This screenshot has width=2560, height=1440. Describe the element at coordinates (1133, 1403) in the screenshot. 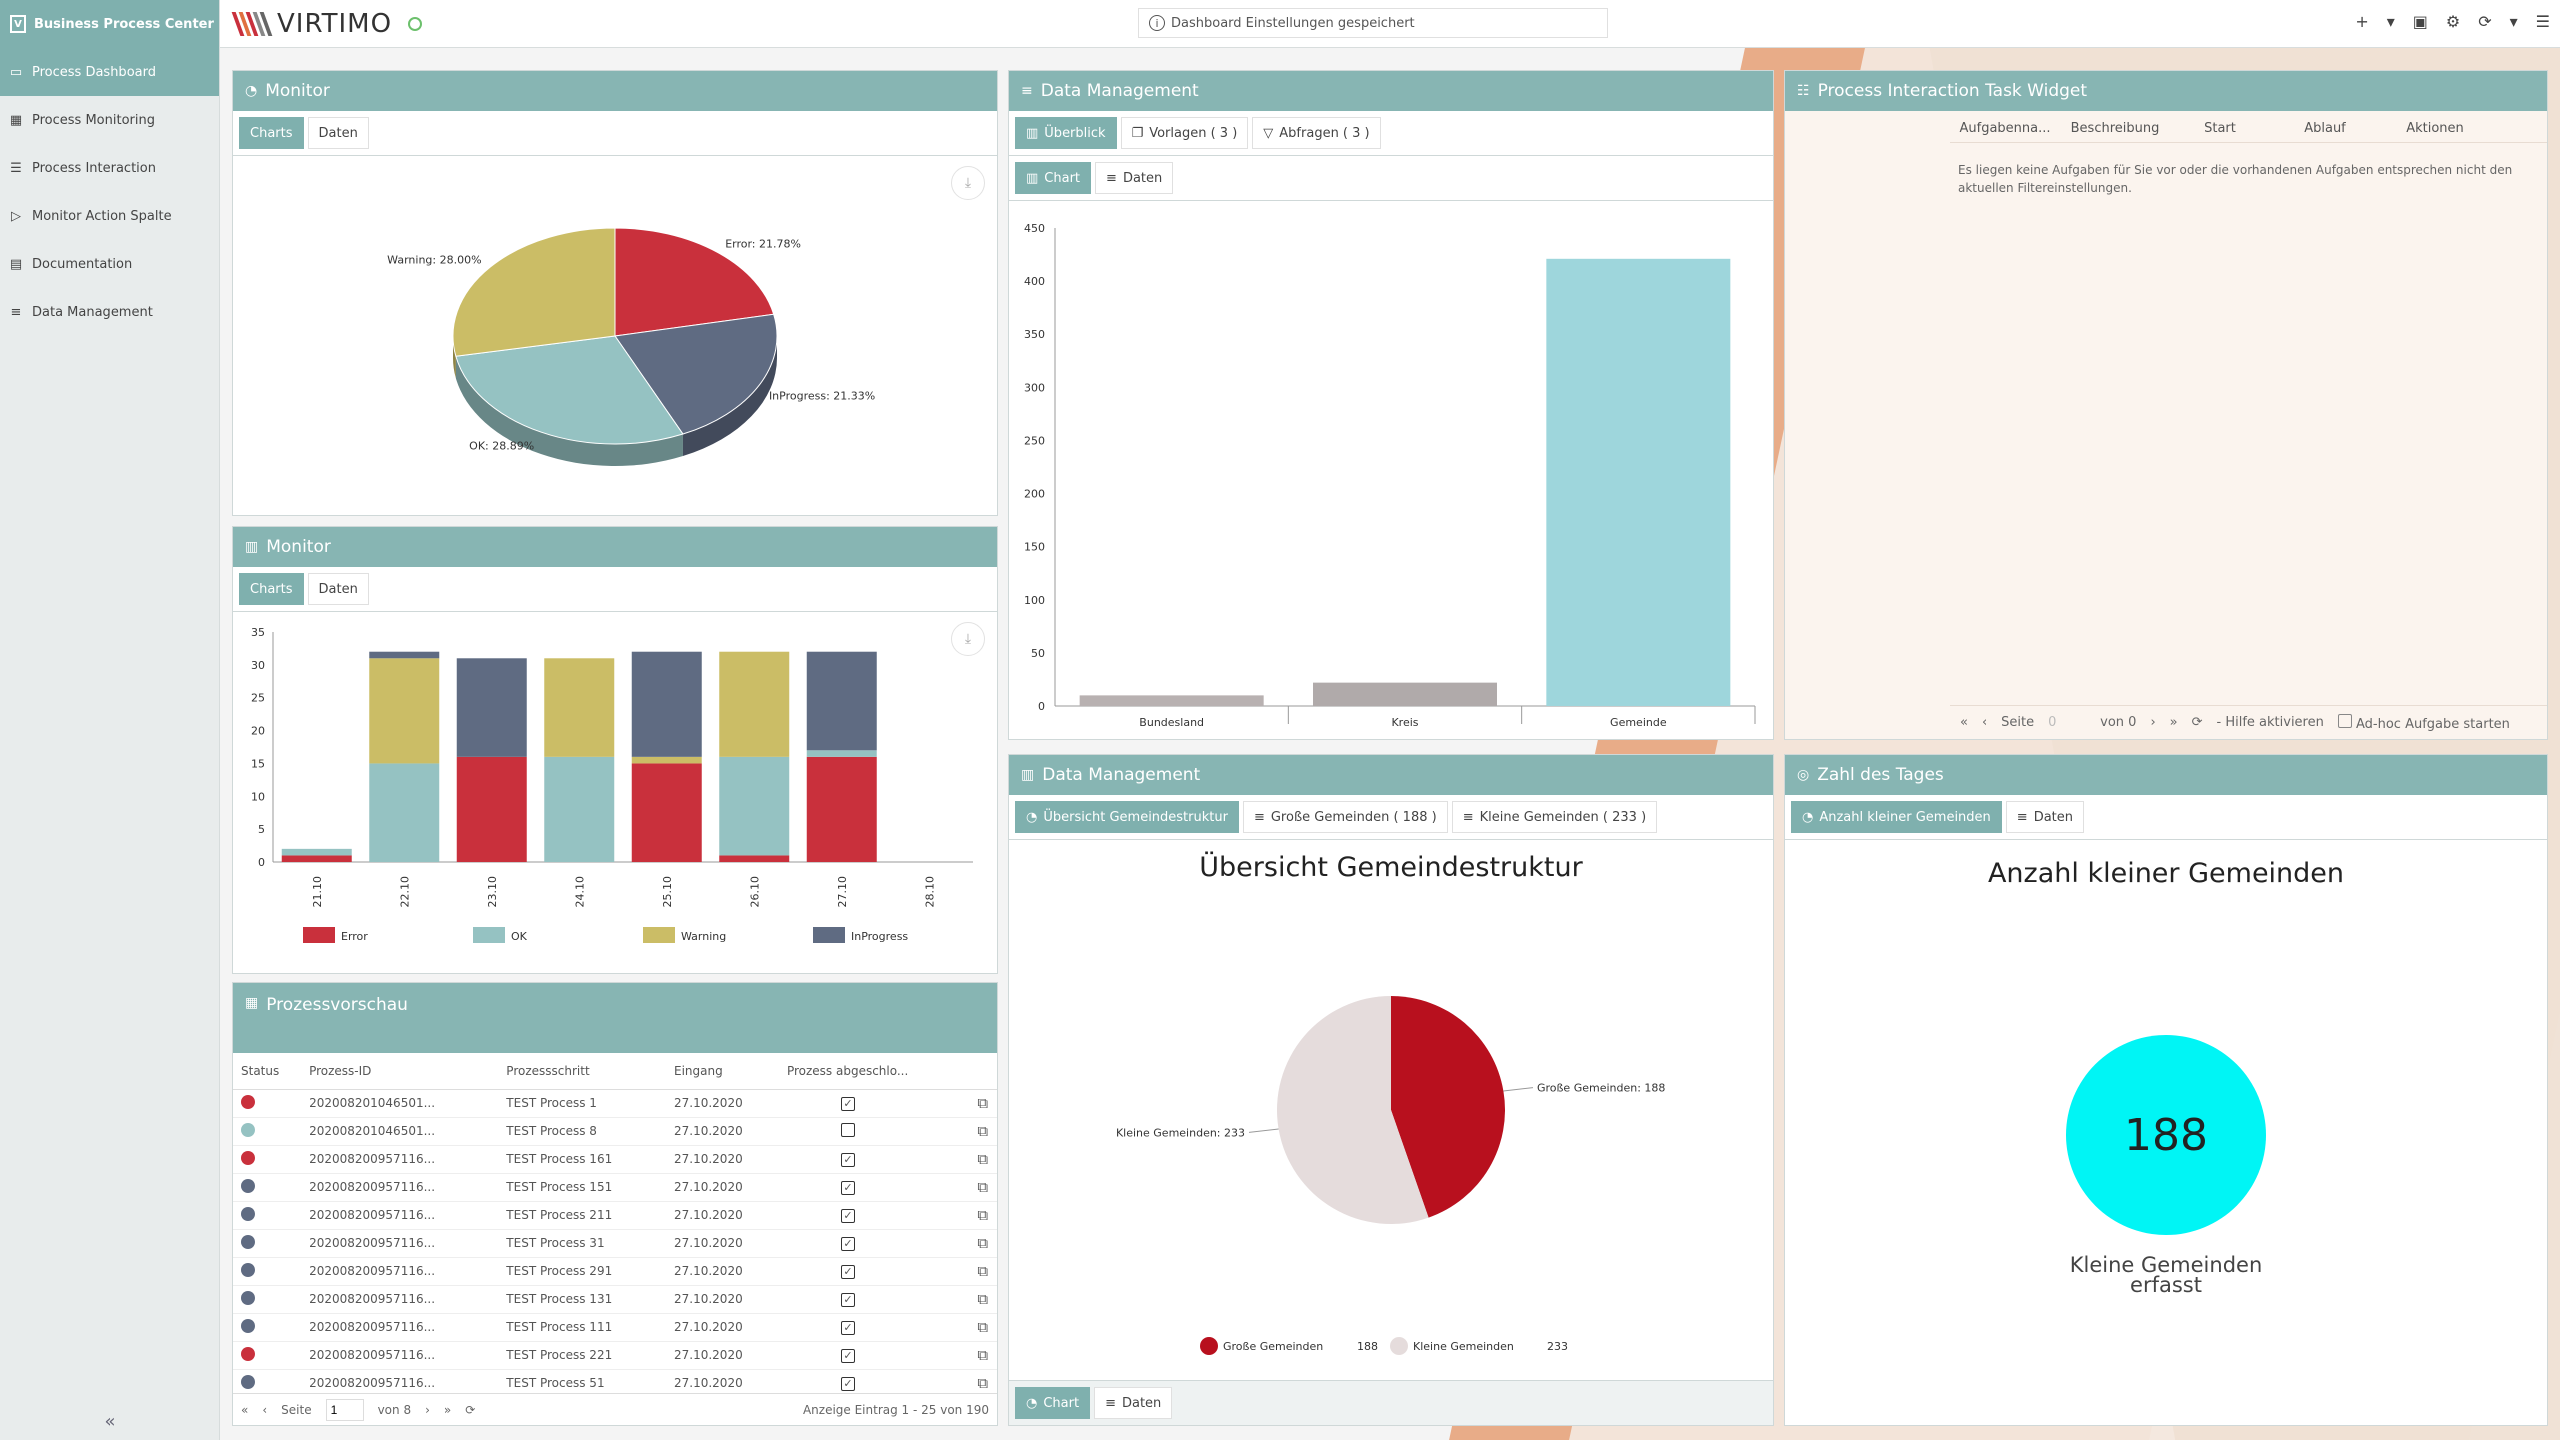

I see `bottom-tab-daten: ≡ Daten` at that location.